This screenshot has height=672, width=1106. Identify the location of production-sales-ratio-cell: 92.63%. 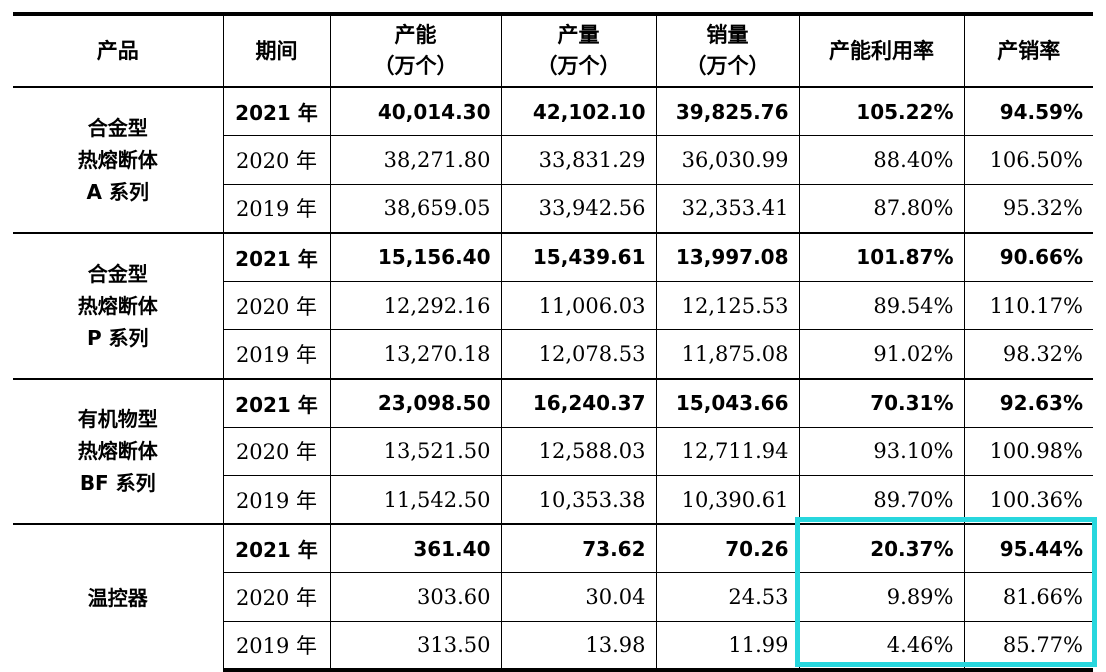
(1028, 402).